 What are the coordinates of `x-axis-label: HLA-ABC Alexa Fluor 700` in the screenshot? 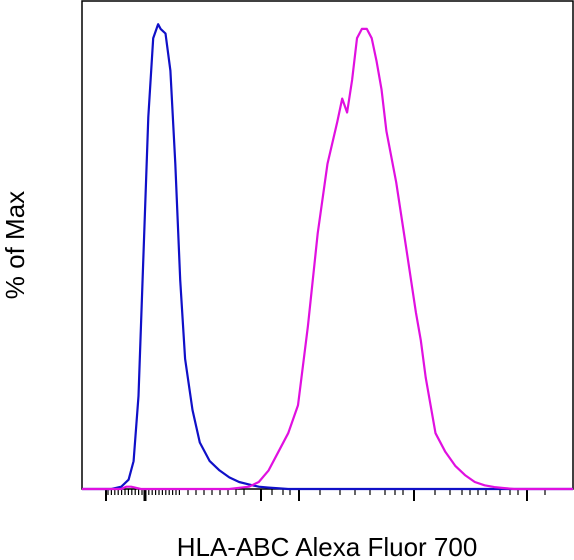 It's located at (327, 546).